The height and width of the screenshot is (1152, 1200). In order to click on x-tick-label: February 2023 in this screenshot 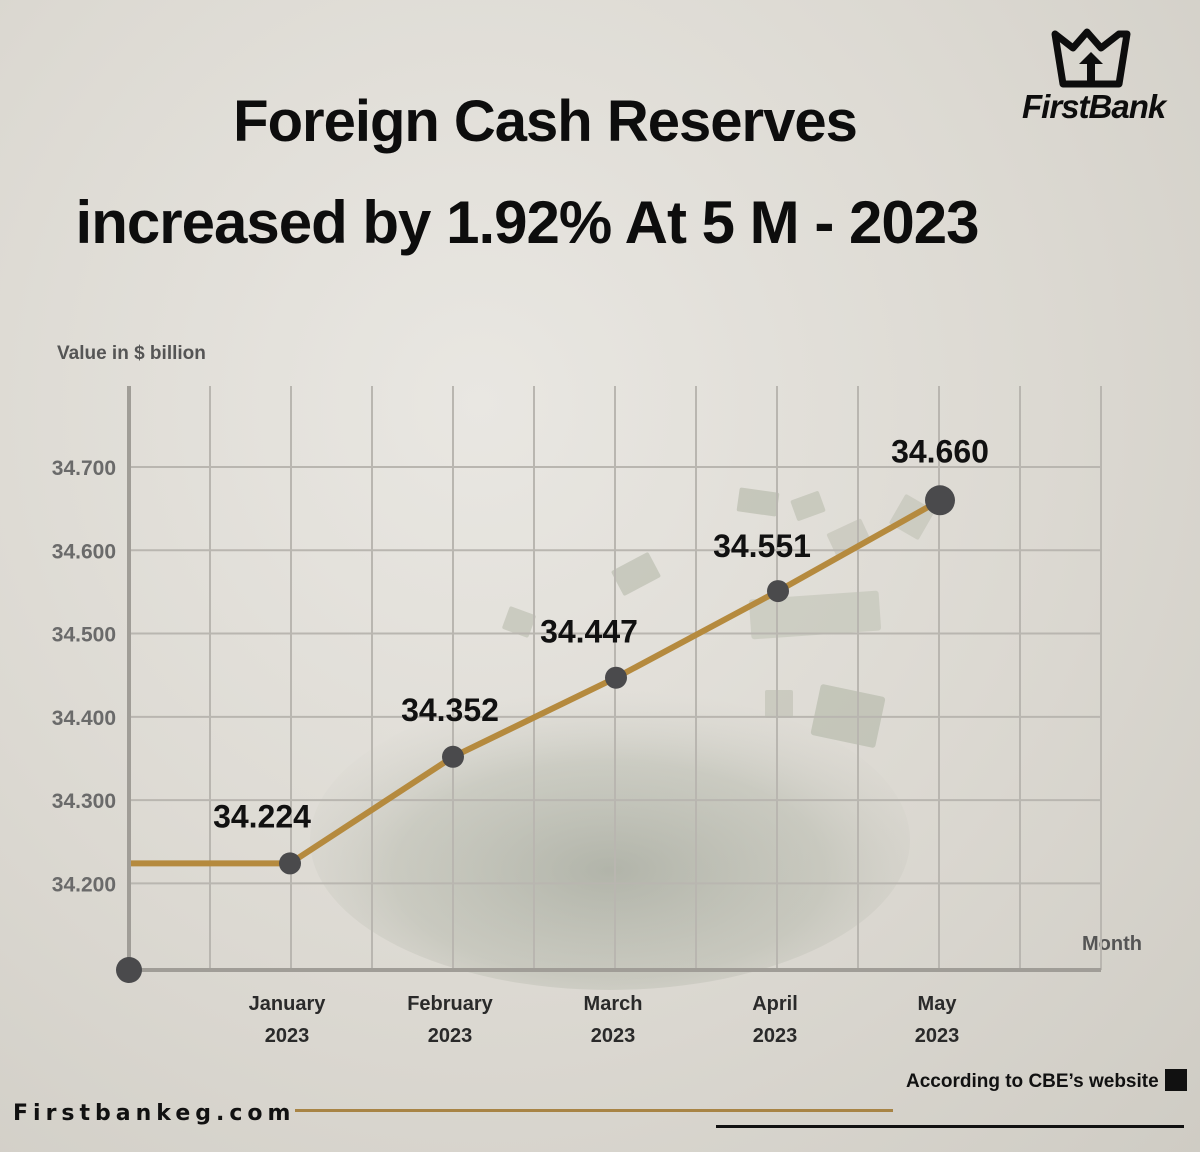, I will do `click(450, 1020)`.